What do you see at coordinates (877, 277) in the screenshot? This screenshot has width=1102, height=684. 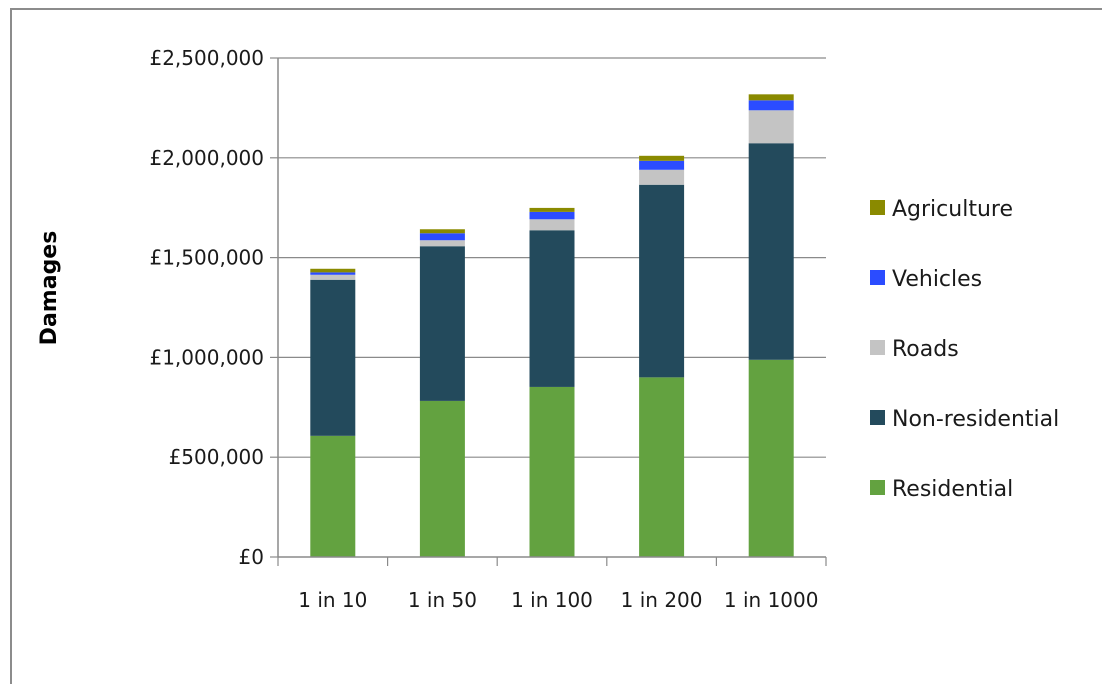 I see `legend-swatch-vehicles` at bounding box center [877, 277].